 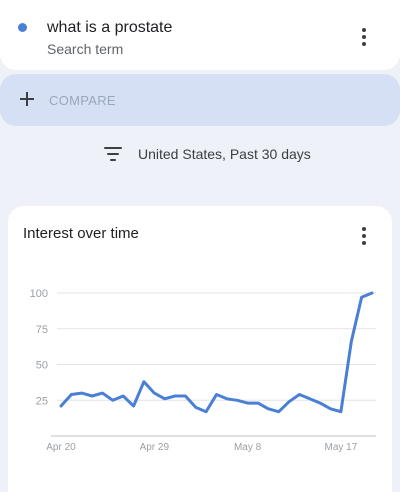 I want to click on series-color-dot, so click(x=22, y=27).